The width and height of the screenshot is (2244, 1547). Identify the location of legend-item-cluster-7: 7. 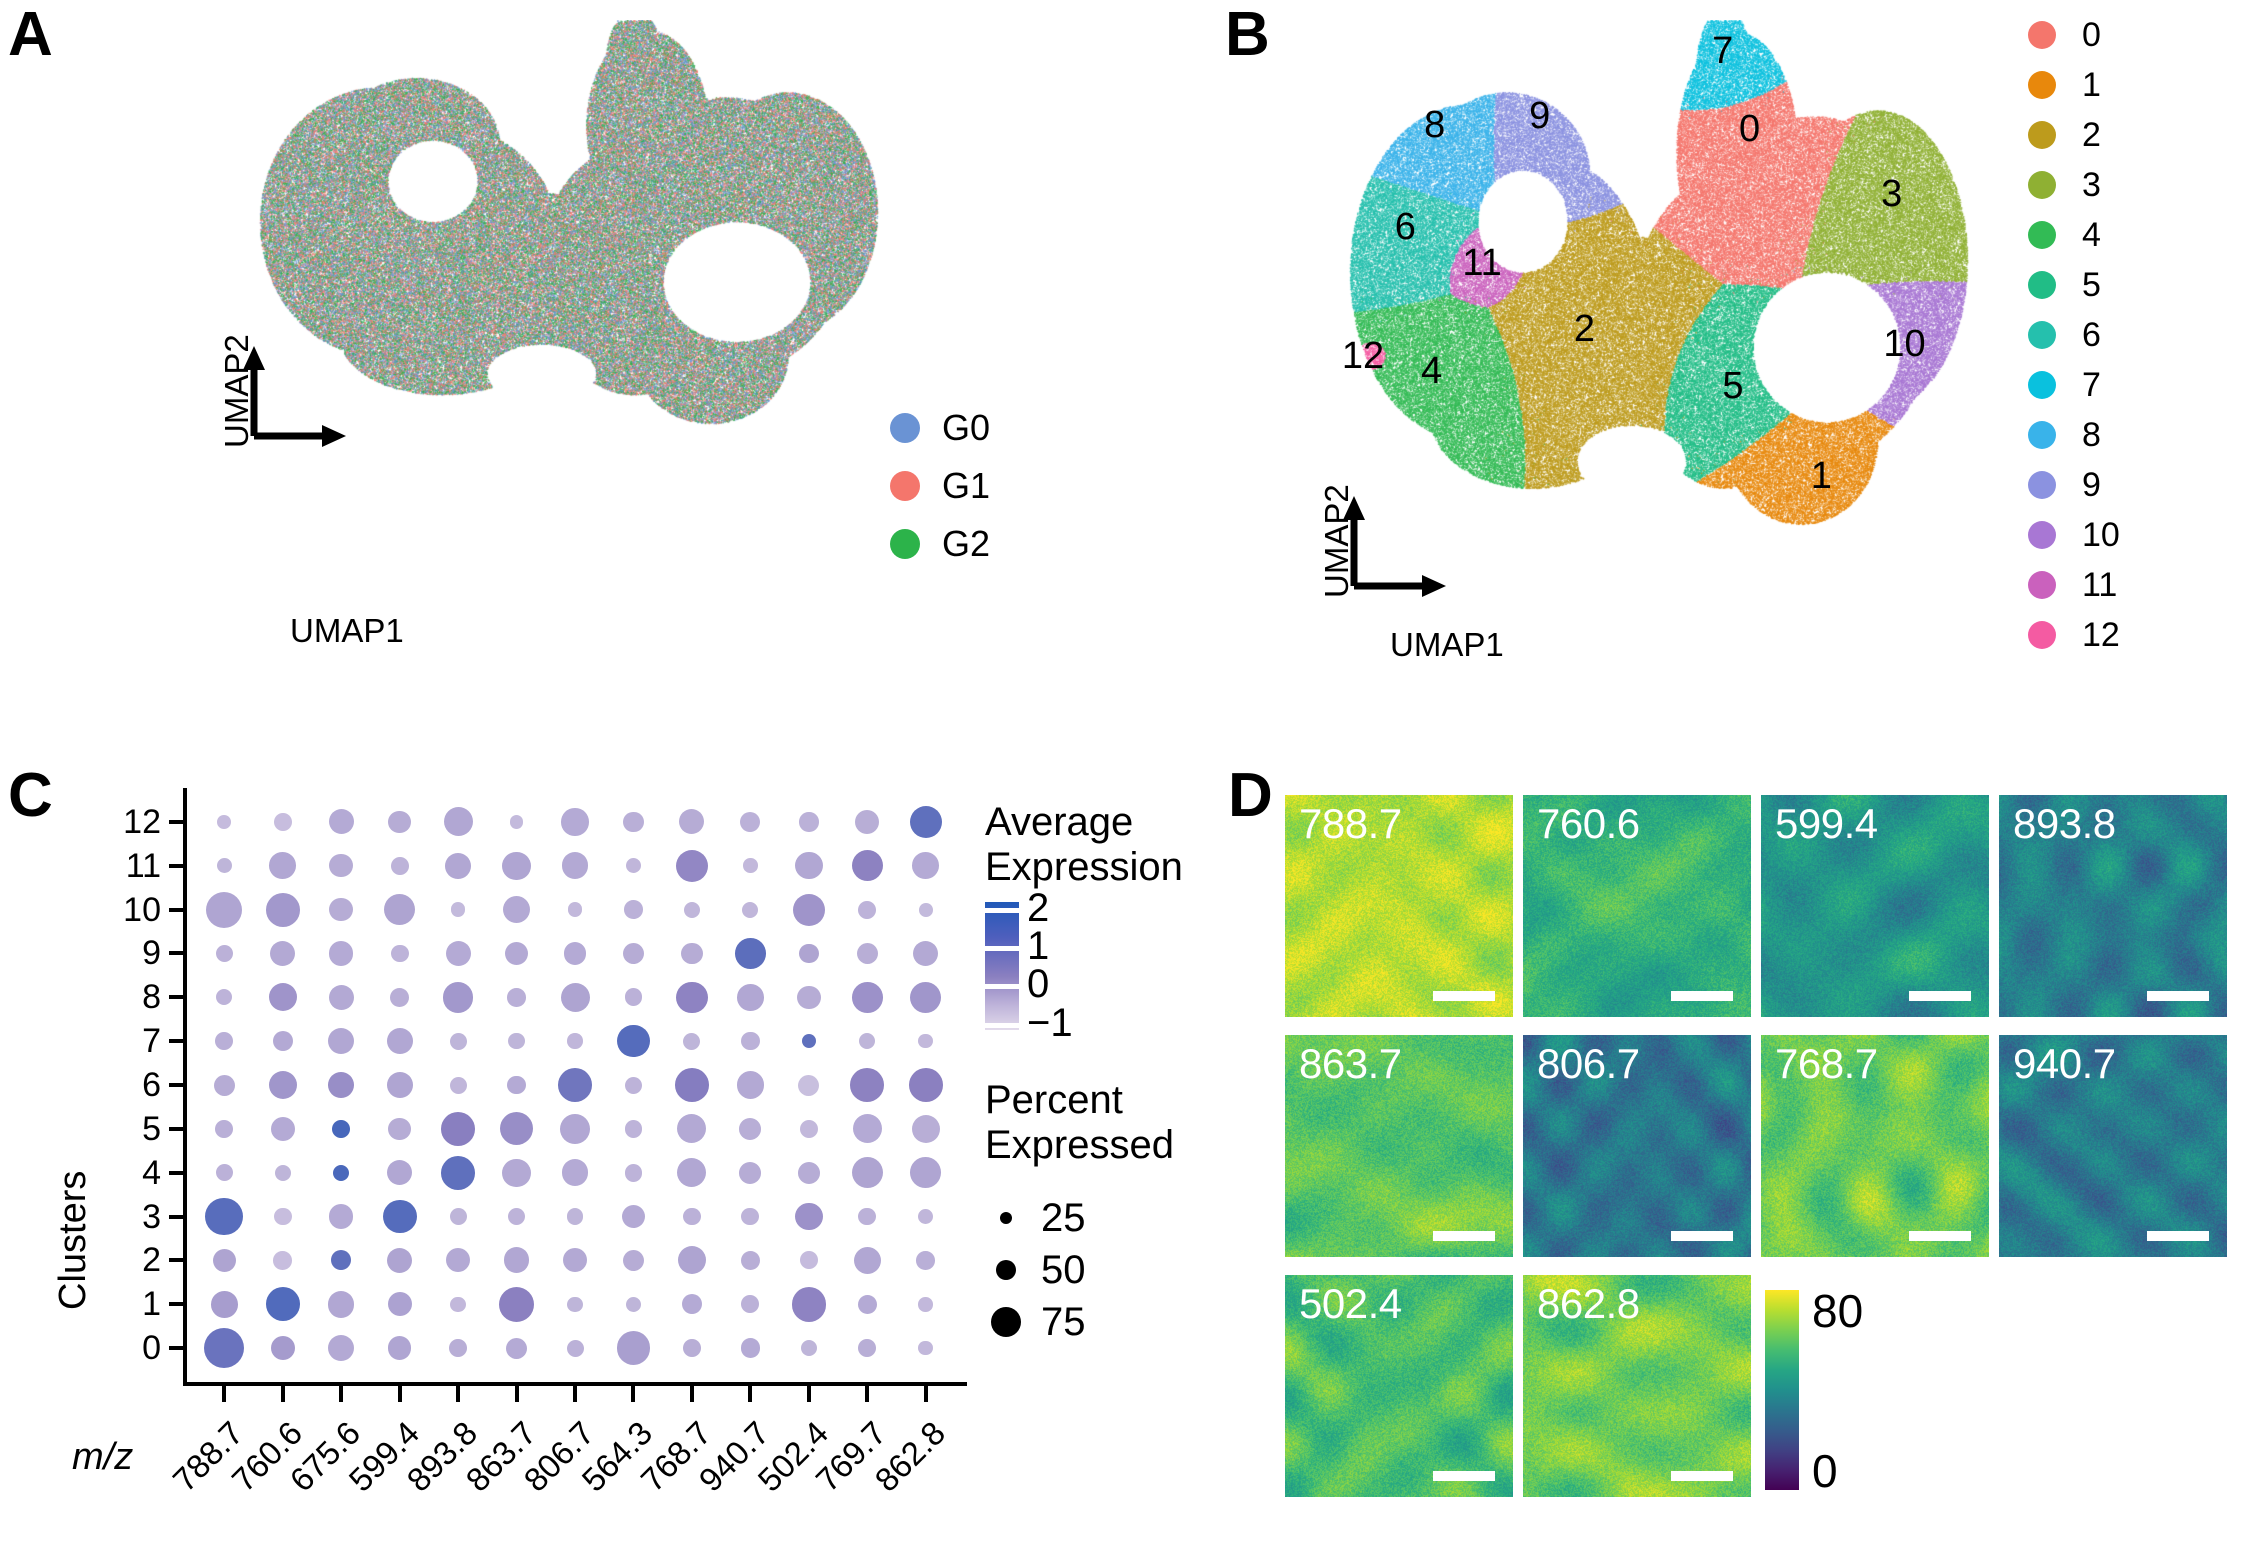
(2074, 385).